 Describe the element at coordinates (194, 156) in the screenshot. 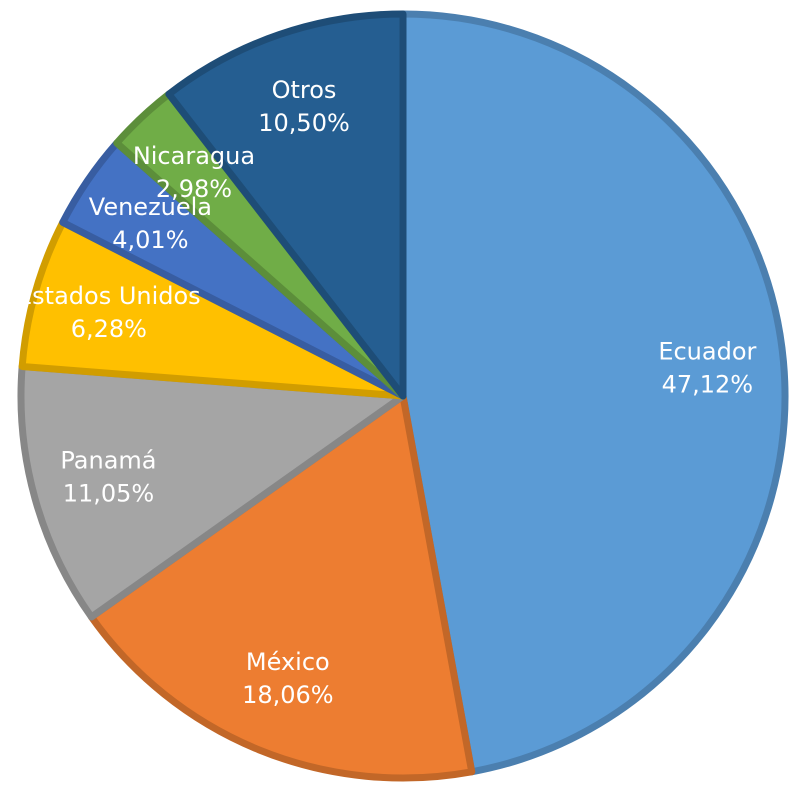

I see `slice-label: Nicaragua` at that location.